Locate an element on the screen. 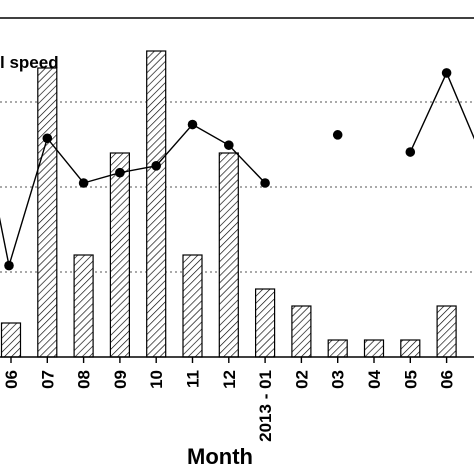 The height and width of the screenshot is (474, 474). x-tick-label: 2013 - 01 is located at coordinates (265, 406).